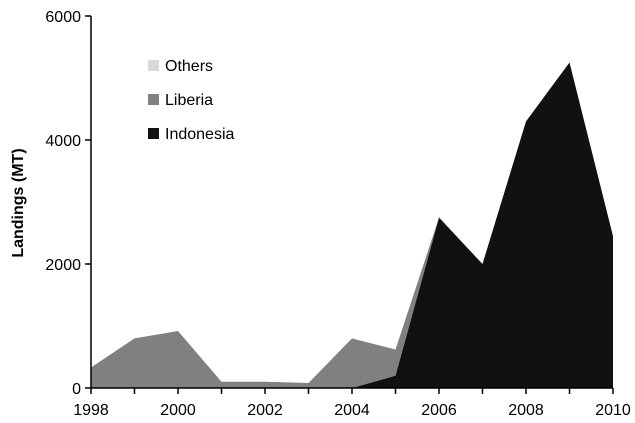  What do you see at coordinates (613, 410) in the screenshot?
I see `x-tick-label: 2010` at bounding box center [613, 410].